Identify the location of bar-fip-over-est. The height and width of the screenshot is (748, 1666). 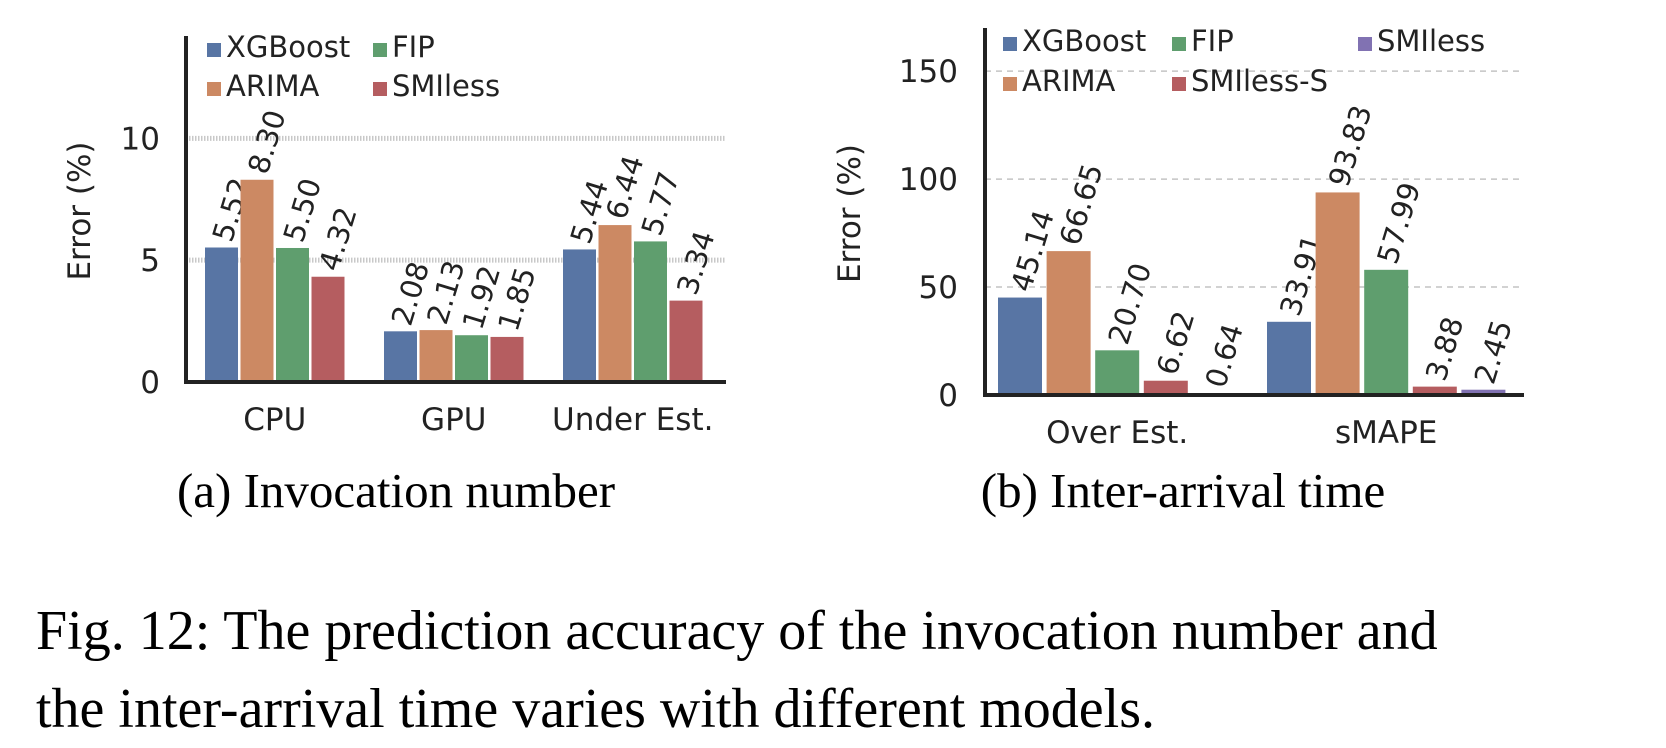
(1117, 372).